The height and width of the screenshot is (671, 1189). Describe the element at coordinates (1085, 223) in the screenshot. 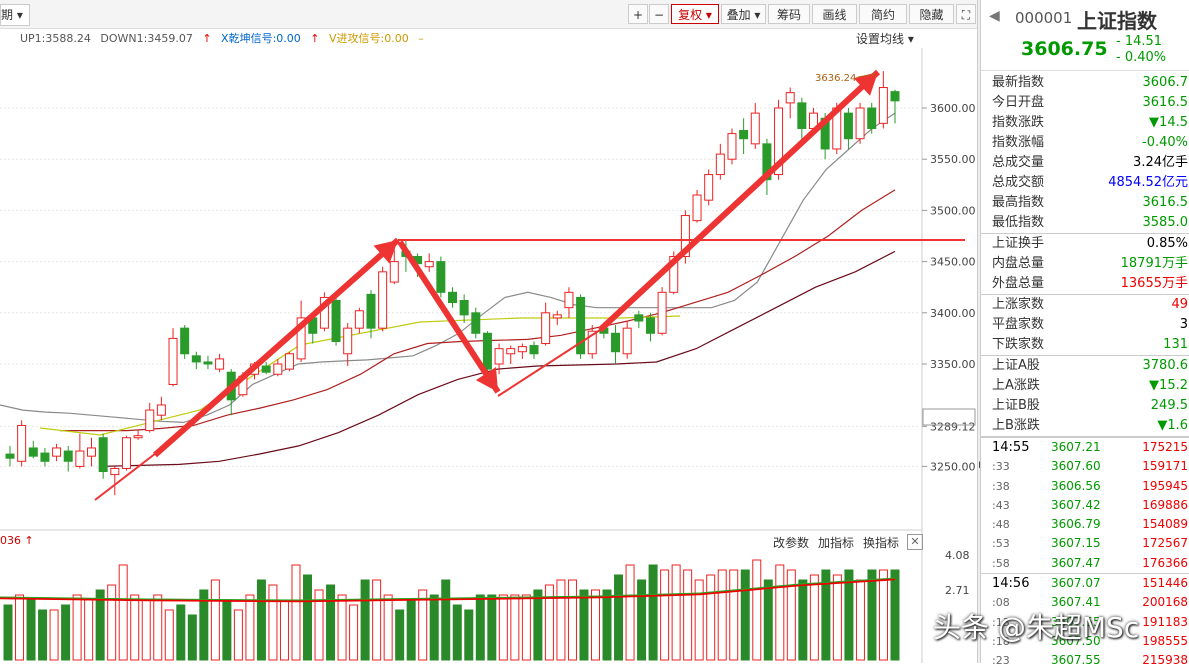

I see `stat-row: 最低指数 3585.0` at that location.